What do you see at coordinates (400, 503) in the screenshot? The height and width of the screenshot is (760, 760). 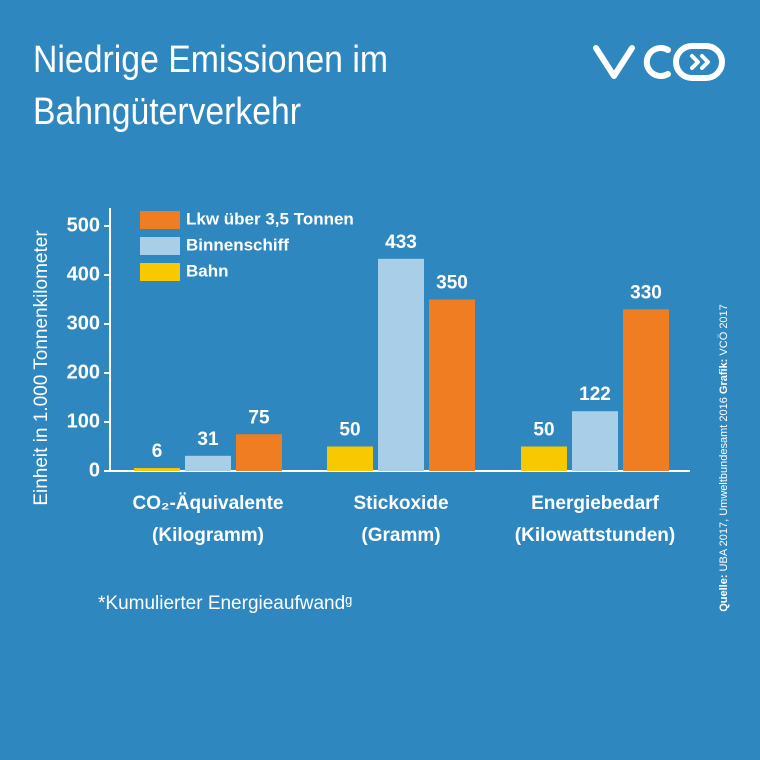 I see `x-tick-label: Stickoxide` at bounding box center [400, 503].